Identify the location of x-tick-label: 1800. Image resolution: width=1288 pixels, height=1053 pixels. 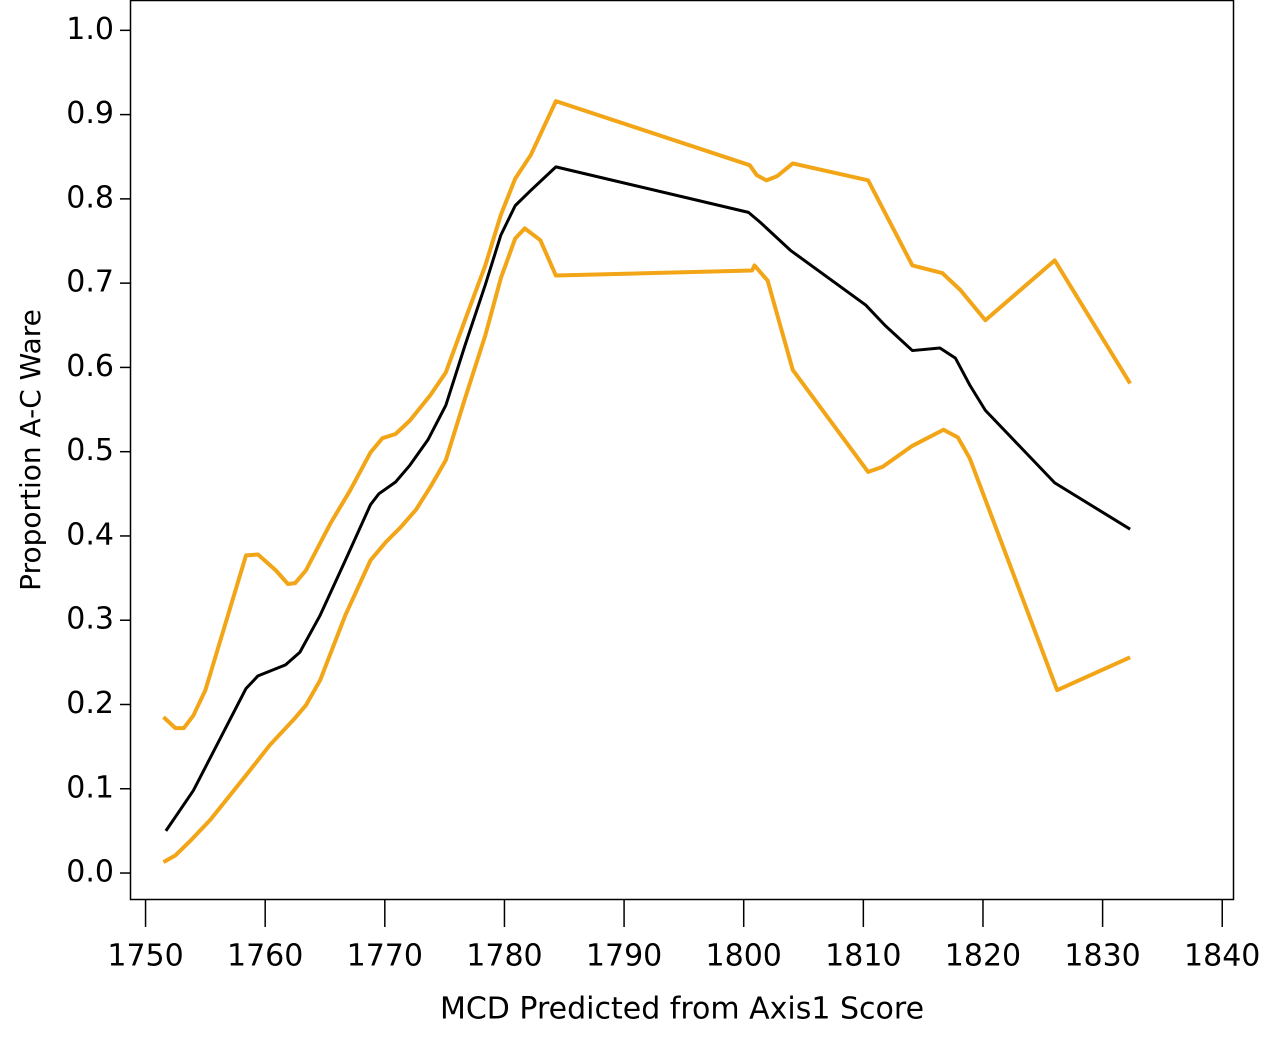
(744, 956).